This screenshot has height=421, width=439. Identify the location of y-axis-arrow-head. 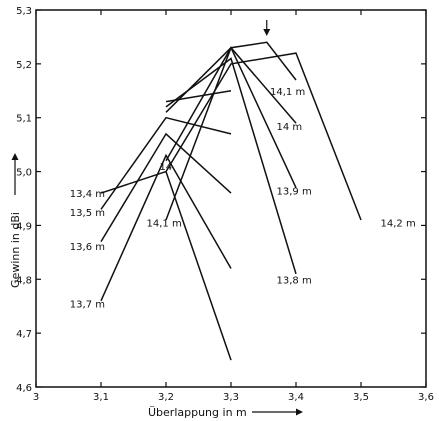
(15, 156).